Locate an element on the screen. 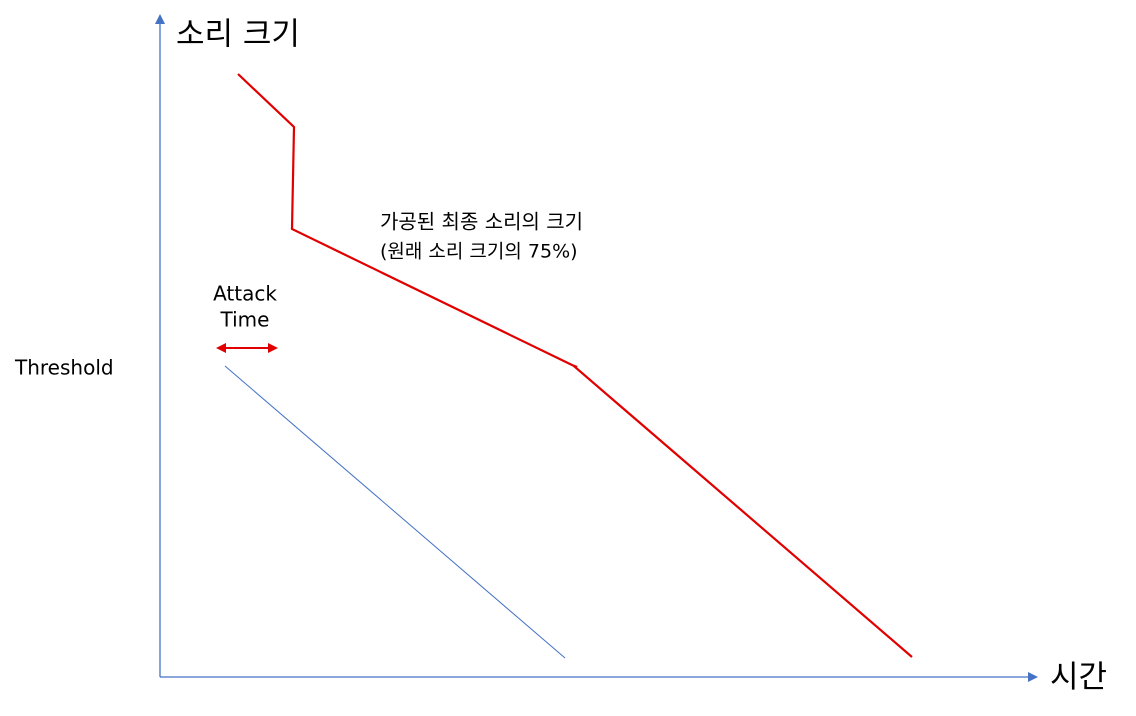 This screenshot has width=1136, height=716. y-axis-label: 소리 크기 is located at coordinates (238, 35).